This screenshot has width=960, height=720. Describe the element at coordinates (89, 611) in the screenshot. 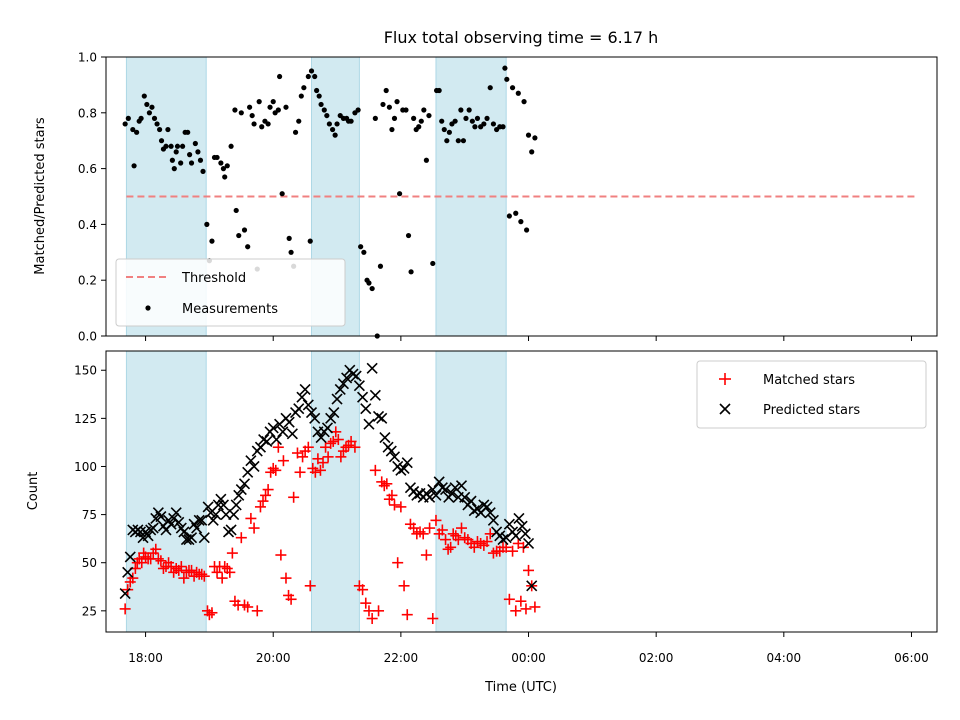

I see `bottom-y-tick-label: 25` at that location.